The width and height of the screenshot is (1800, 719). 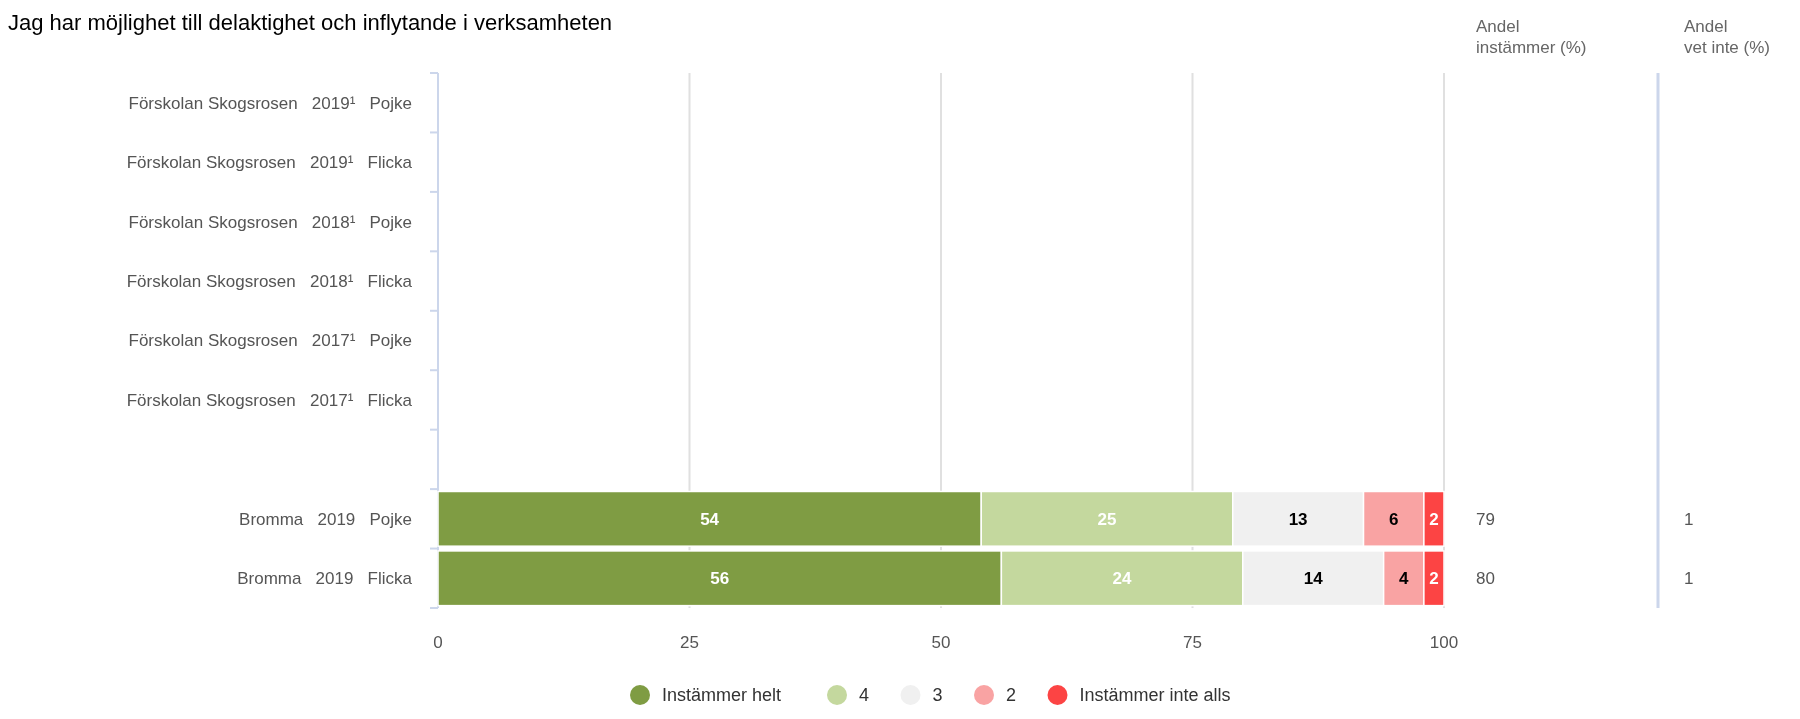 What do you see at coordinates (1192, 642) in the screenshot?
I see `x-tick-label: 75` at bounding box center [1192, 642].